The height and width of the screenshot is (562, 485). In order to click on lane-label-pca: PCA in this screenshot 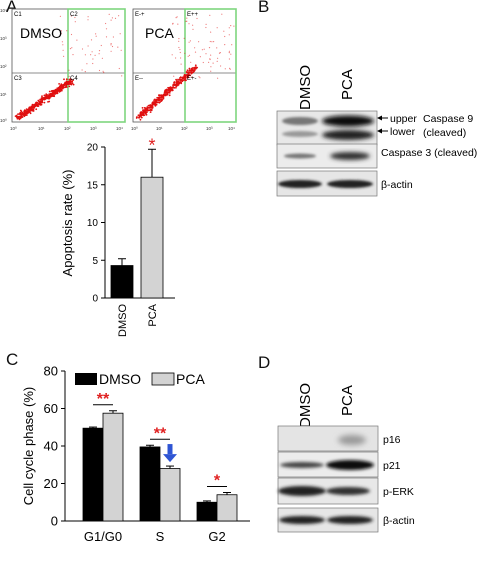, I will do `click(347, 84)`.